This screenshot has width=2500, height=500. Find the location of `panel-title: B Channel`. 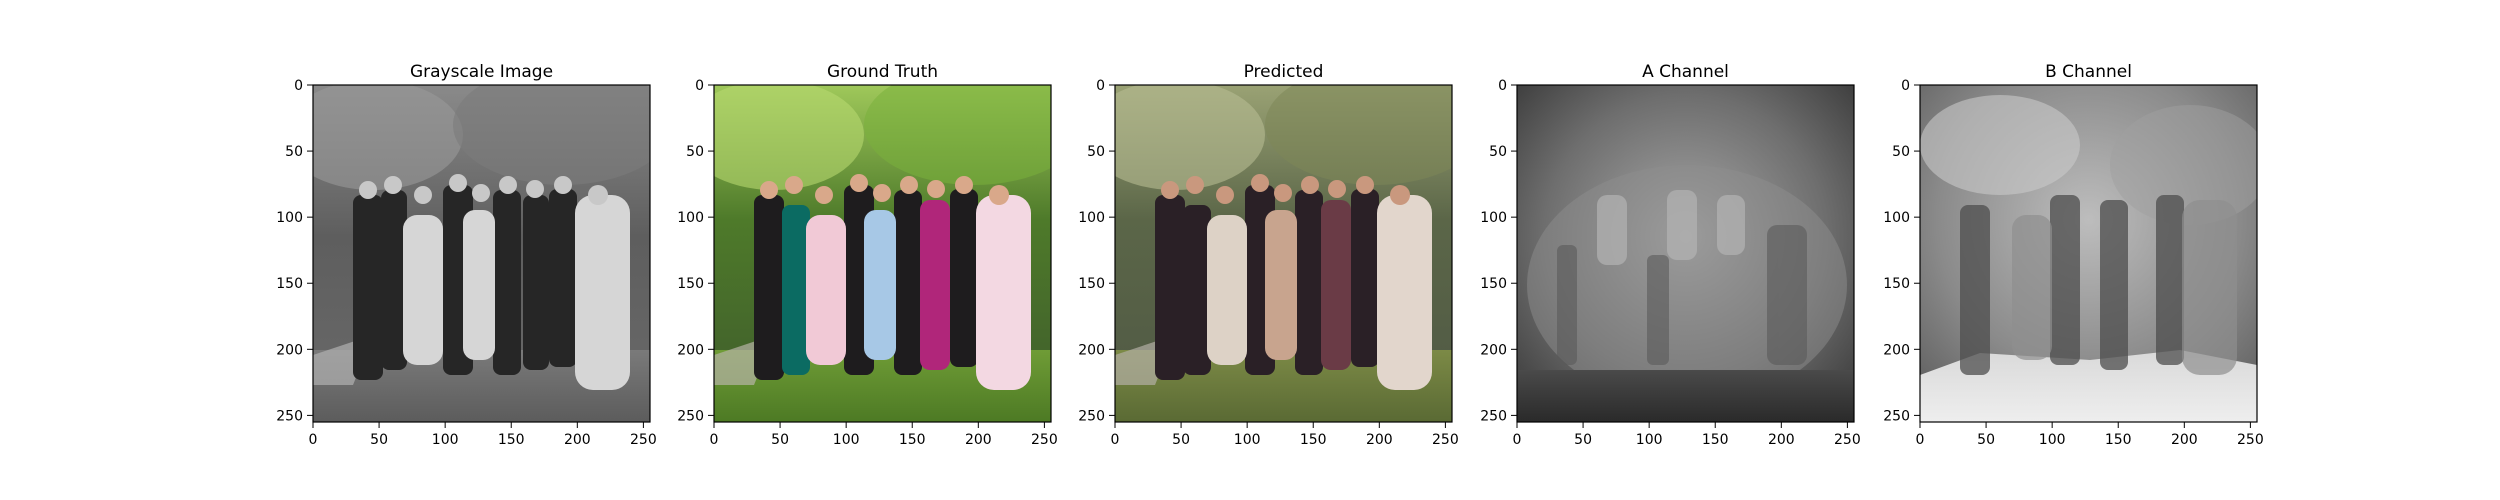

panel-title: B Channel is located at coordinates (2088, 72).